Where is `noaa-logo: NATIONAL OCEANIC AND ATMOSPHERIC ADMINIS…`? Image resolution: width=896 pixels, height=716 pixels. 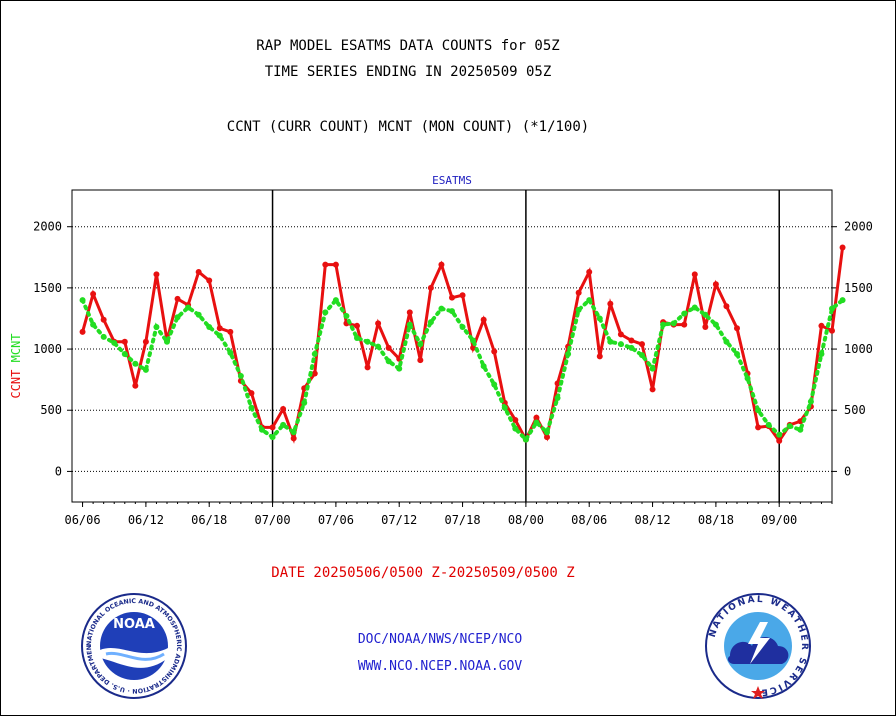 noaa-logo: NATIONAL OCEANIC AND ATMOSPHERIC ADMINIS… is located at coordinates (133, 645).